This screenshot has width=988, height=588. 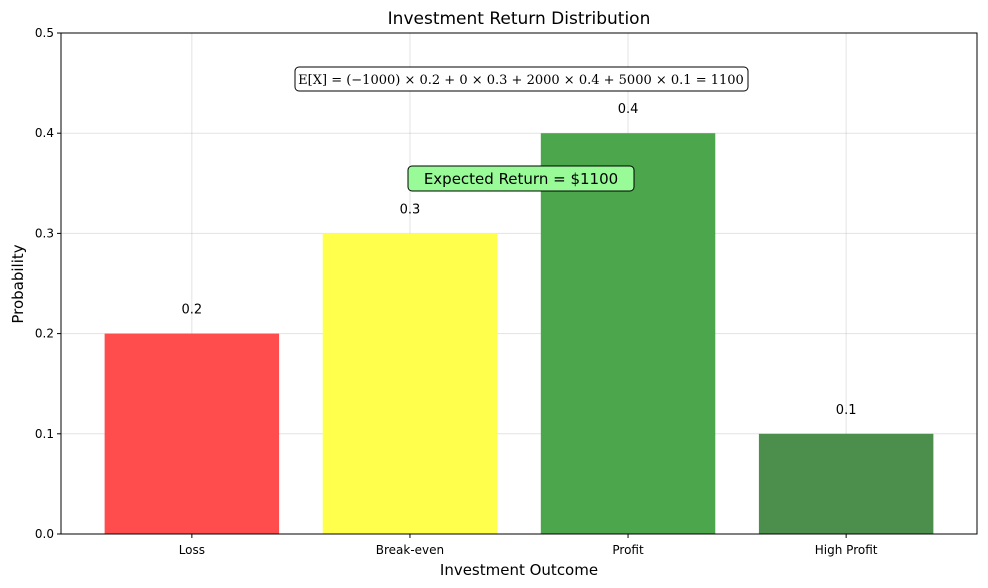 I want to click on bar-value-label: 0.2, so click(x=192, y=310).